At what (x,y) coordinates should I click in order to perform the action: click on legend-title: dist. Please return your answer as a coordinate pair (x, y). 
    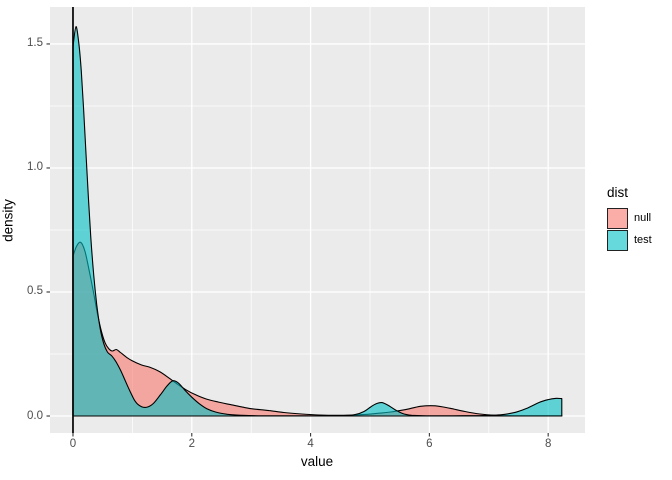
    Looking at the image, I should click on (618, 192).